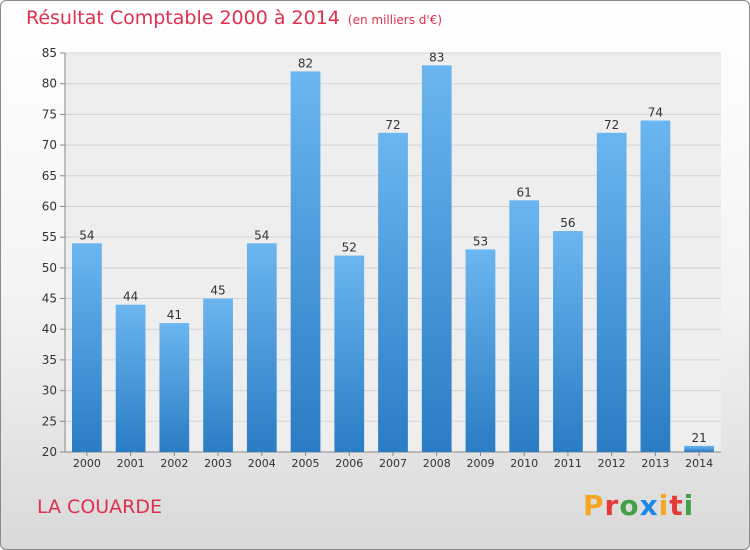  Describe the element at coordinates (349, 463) in the screenshot. I see `x-tick-label: 2006` at that location.